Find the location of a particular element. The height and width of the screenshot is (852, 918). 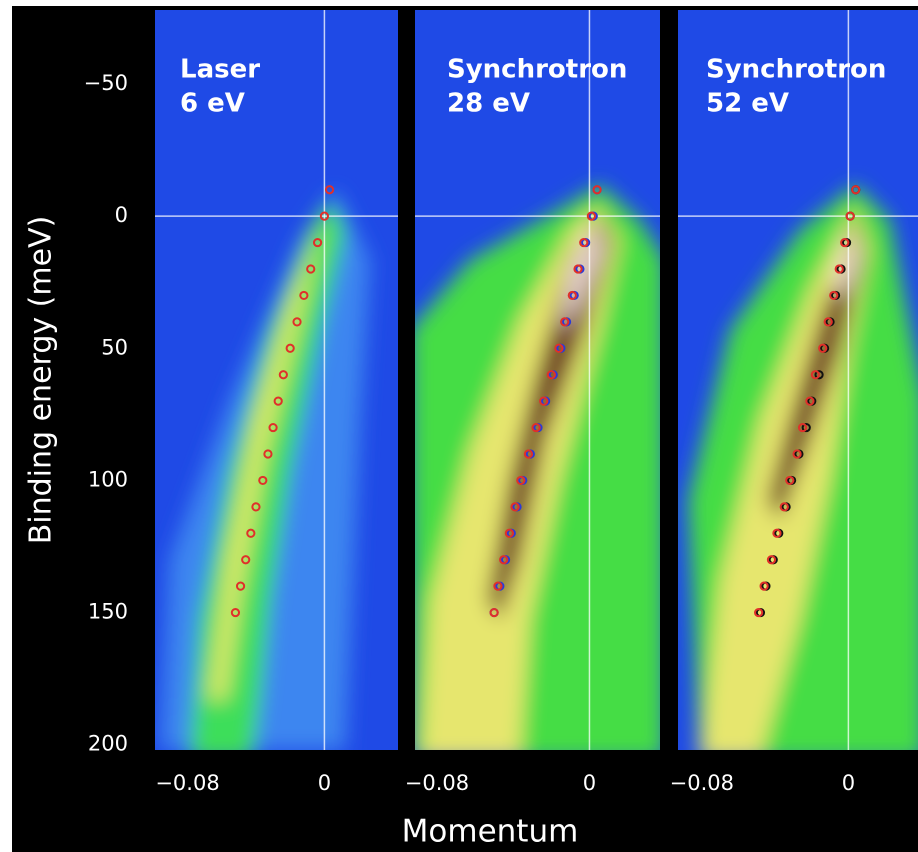

y-axis-label: Binding energy (meV) is located at coordinates (41, 380).